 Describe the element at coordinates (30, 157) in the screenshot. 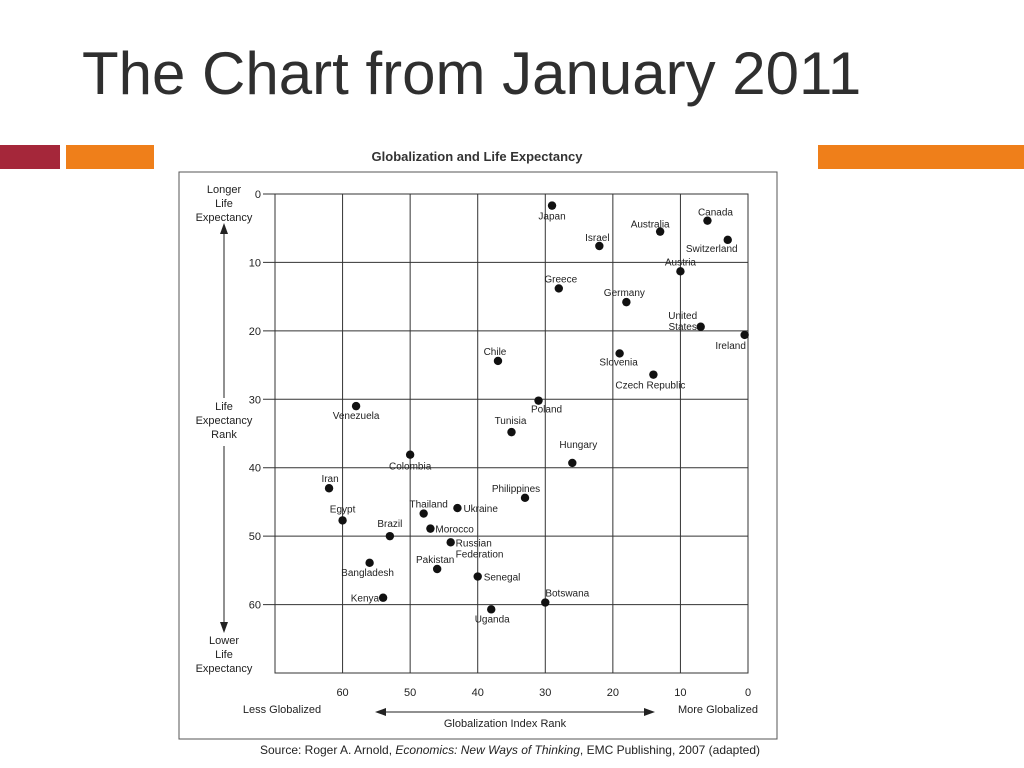

I see `accent-band-red` at that location.